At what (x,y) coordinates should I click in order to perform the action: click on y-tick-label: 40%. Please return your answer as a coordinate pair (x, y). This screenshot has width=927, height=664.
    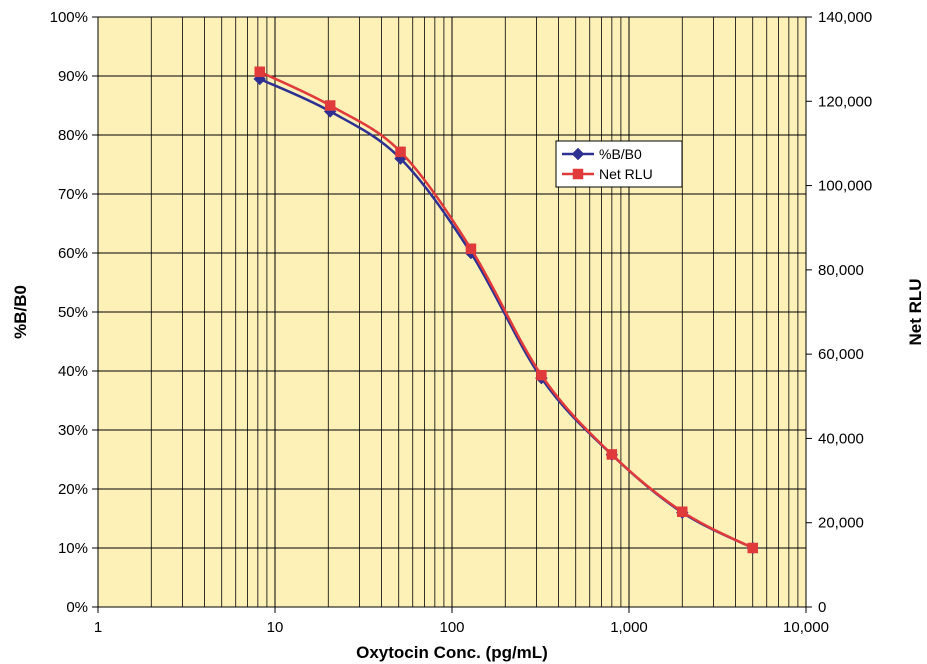
    Looking at the image, I should click on (73, 371).